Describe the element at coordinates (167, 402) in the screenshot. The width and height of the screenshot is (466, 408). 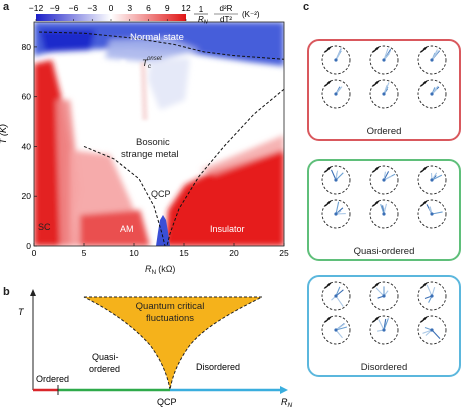
I see `label-qcp-b: QCP` at that location.